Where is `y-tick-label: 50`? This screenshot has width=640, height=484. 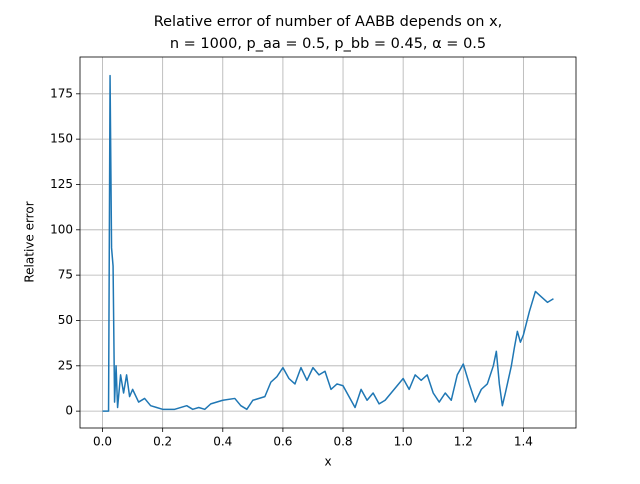
y-tick-label: 50 is located at coordinates (65, 320).